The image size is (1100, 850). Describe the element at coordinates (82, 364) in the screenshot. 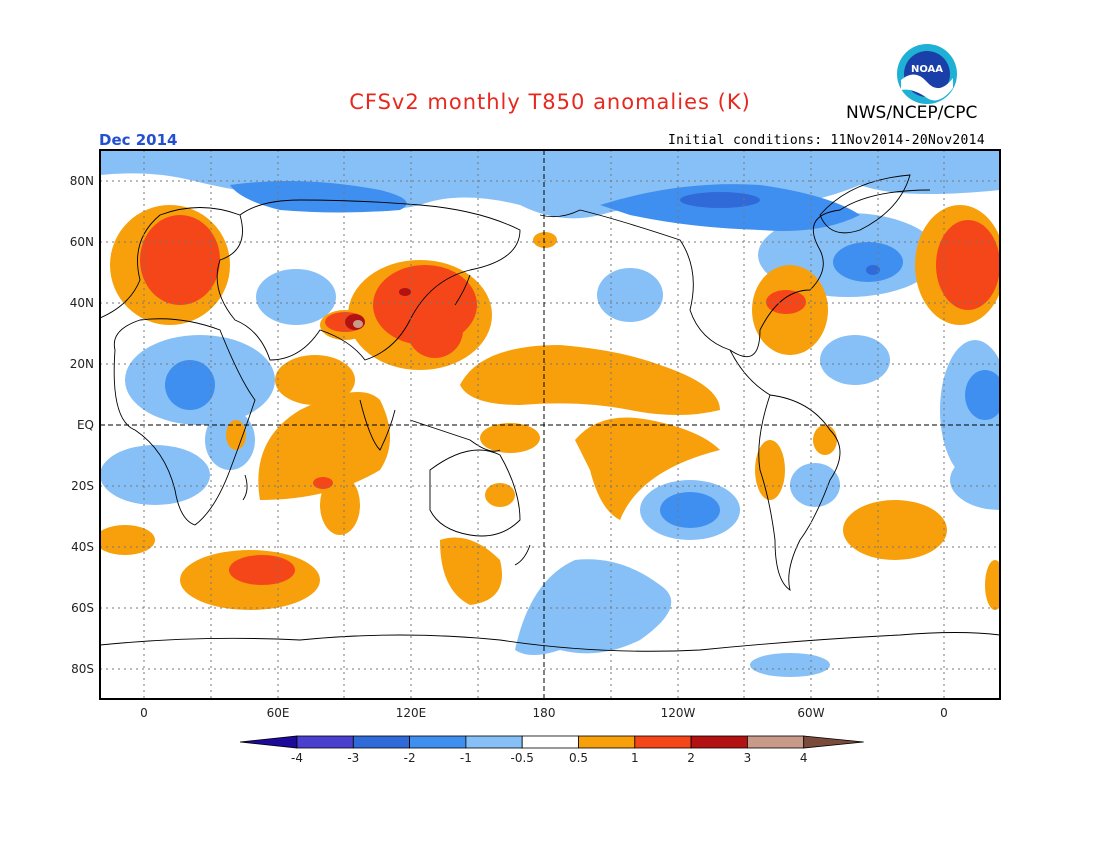

I see `lat-label: 20N` at that location.